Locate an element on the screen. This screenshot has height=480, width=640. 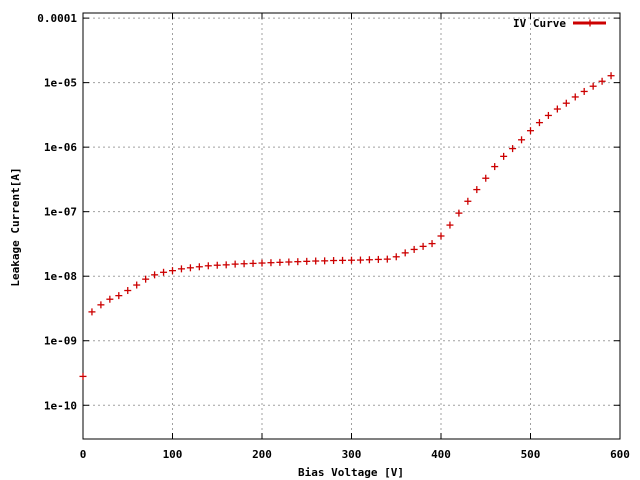
legend-marker is located at coordinates (590, 23).